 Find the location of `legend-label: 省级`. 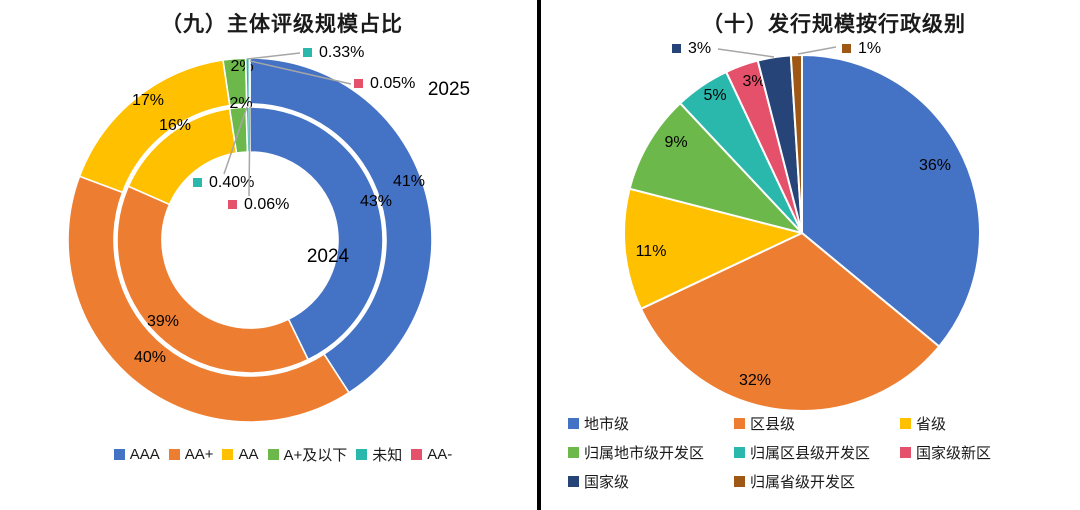

legend-label: 省级 is located at coordinates (931, 424).